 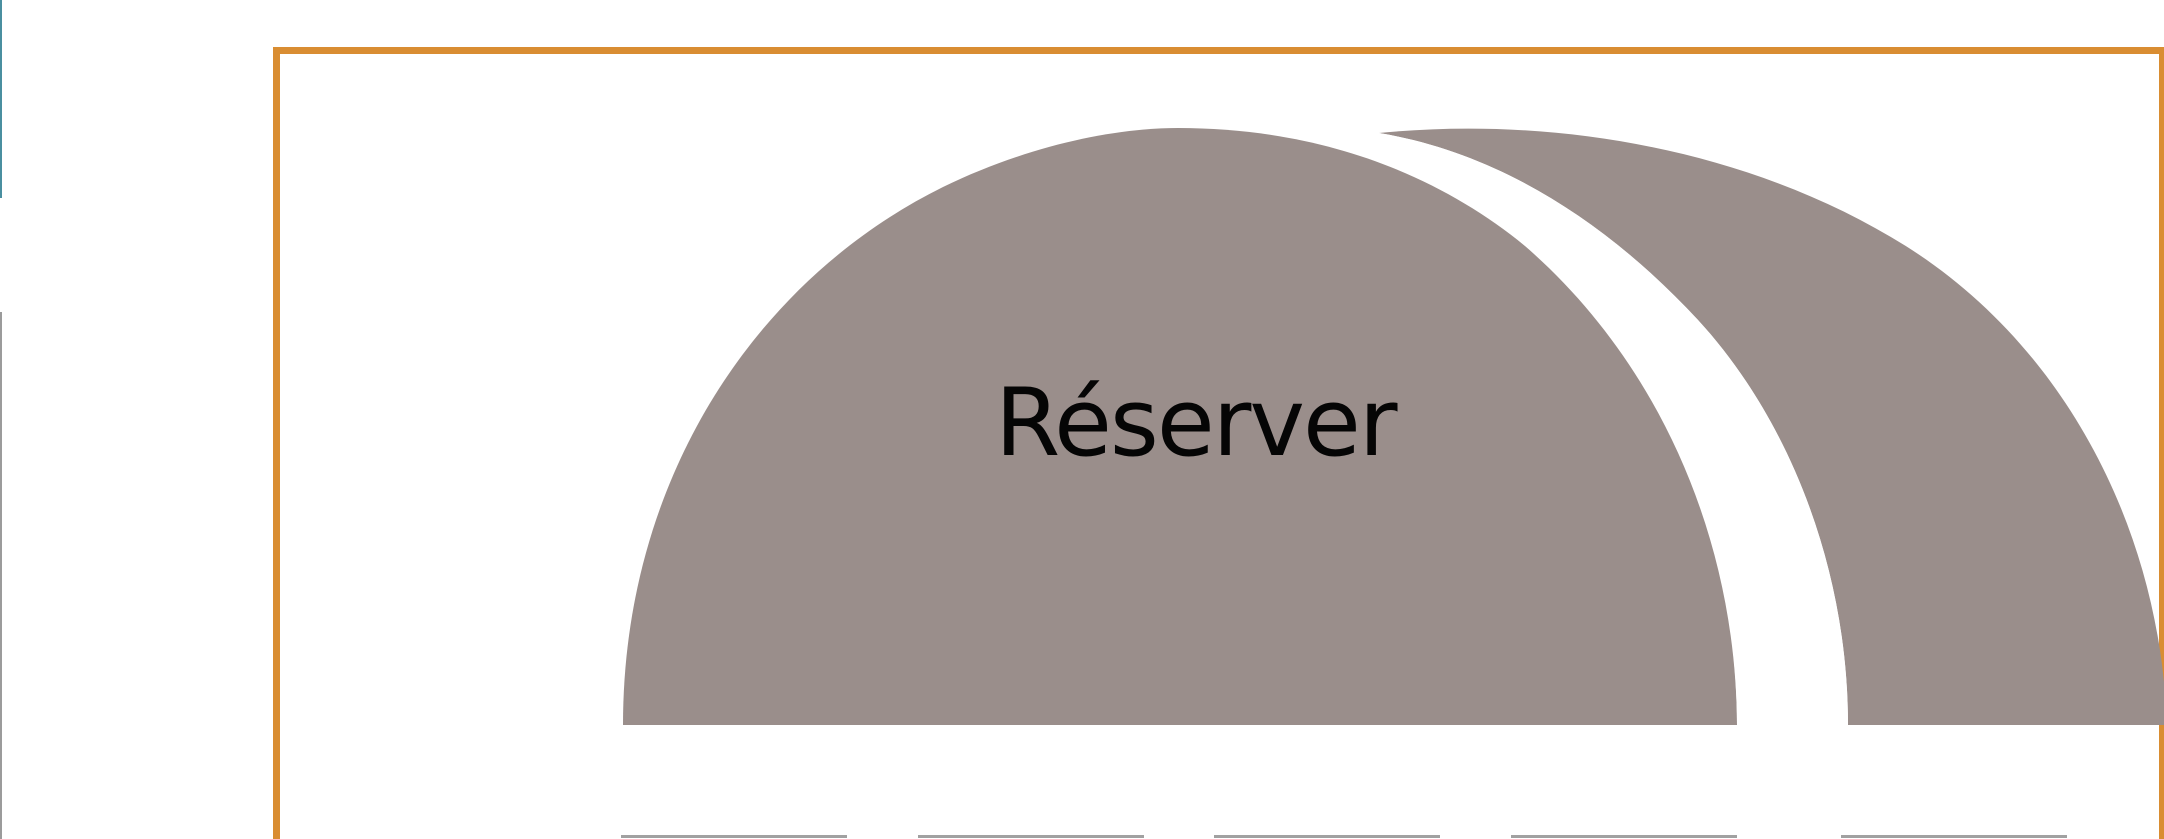 I want to click on left-edge-marker-top, so click(x=1, y=99).